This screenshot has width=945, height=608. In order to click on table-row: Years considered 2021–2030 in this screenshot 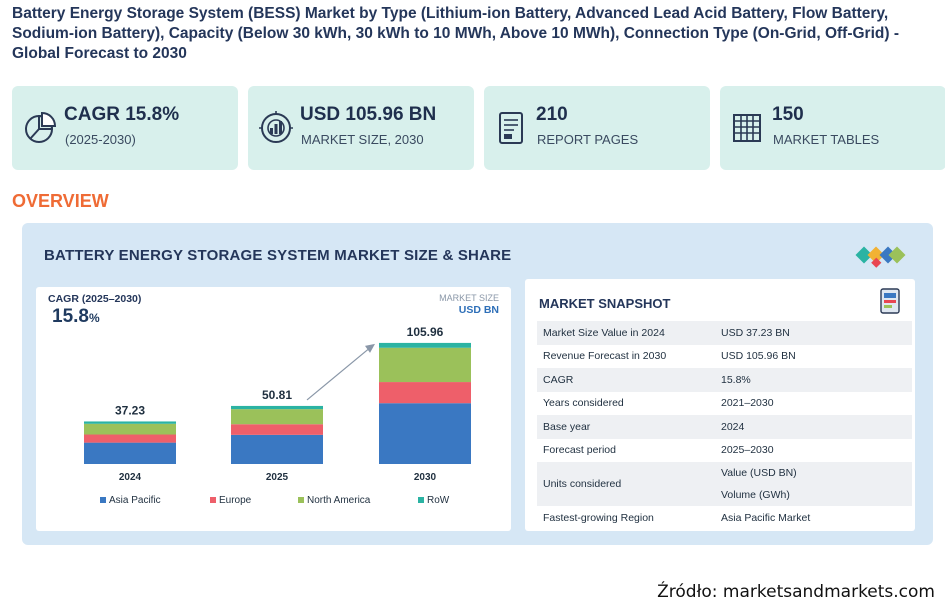, I will do `click(724, 404)`.